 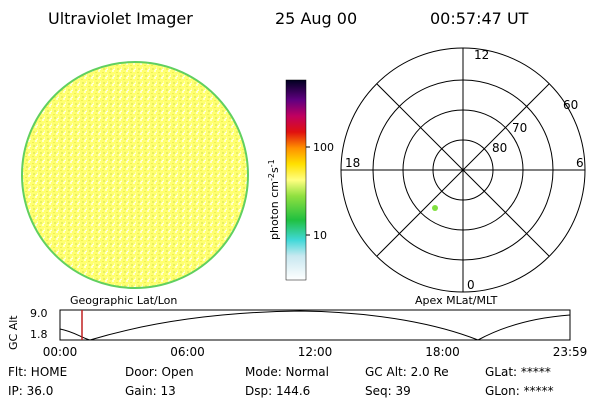 I want to click on lat-label: 80, so click(x=499, y=148).